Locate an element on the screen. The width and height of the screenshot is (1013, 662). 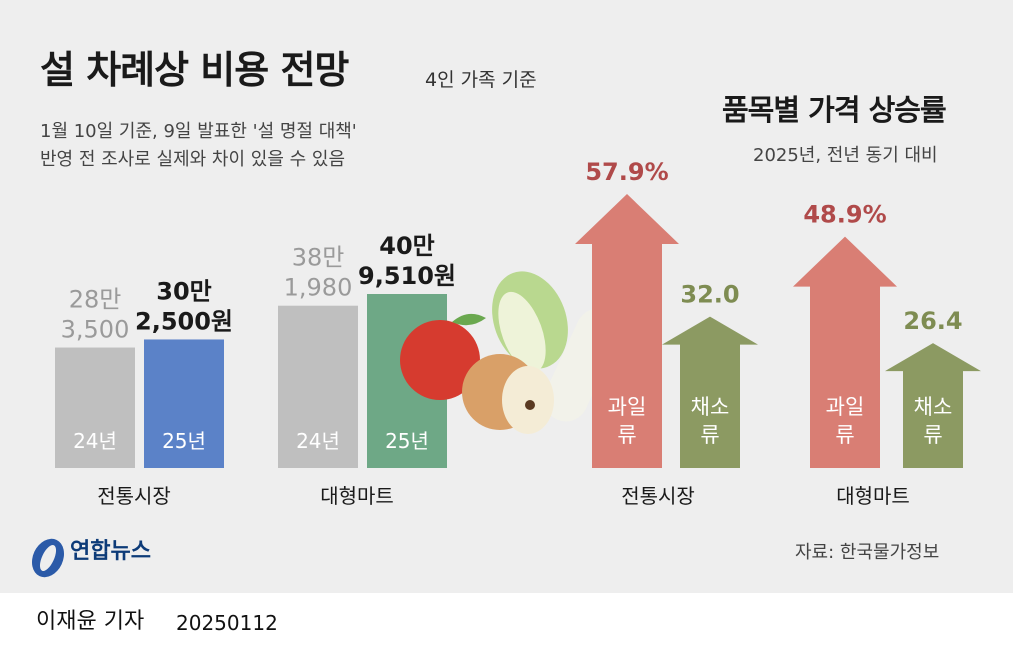
pear-slice-icon is located at coordinates (528, 400).